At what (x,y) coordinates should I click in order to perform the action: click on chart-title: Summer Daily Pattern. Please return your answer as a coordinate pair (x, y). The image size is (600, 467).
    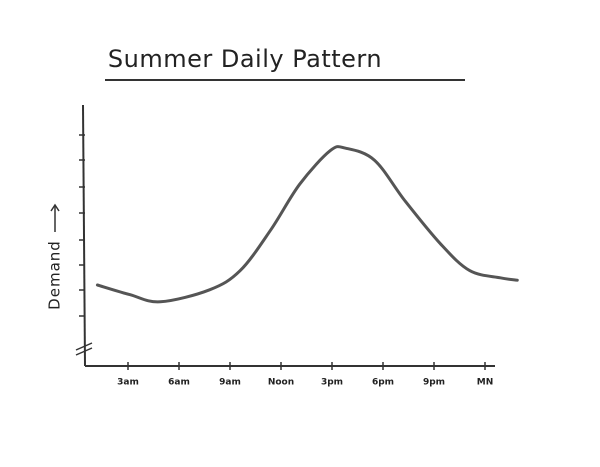
    Looking at the image, I should click on (245, 59).